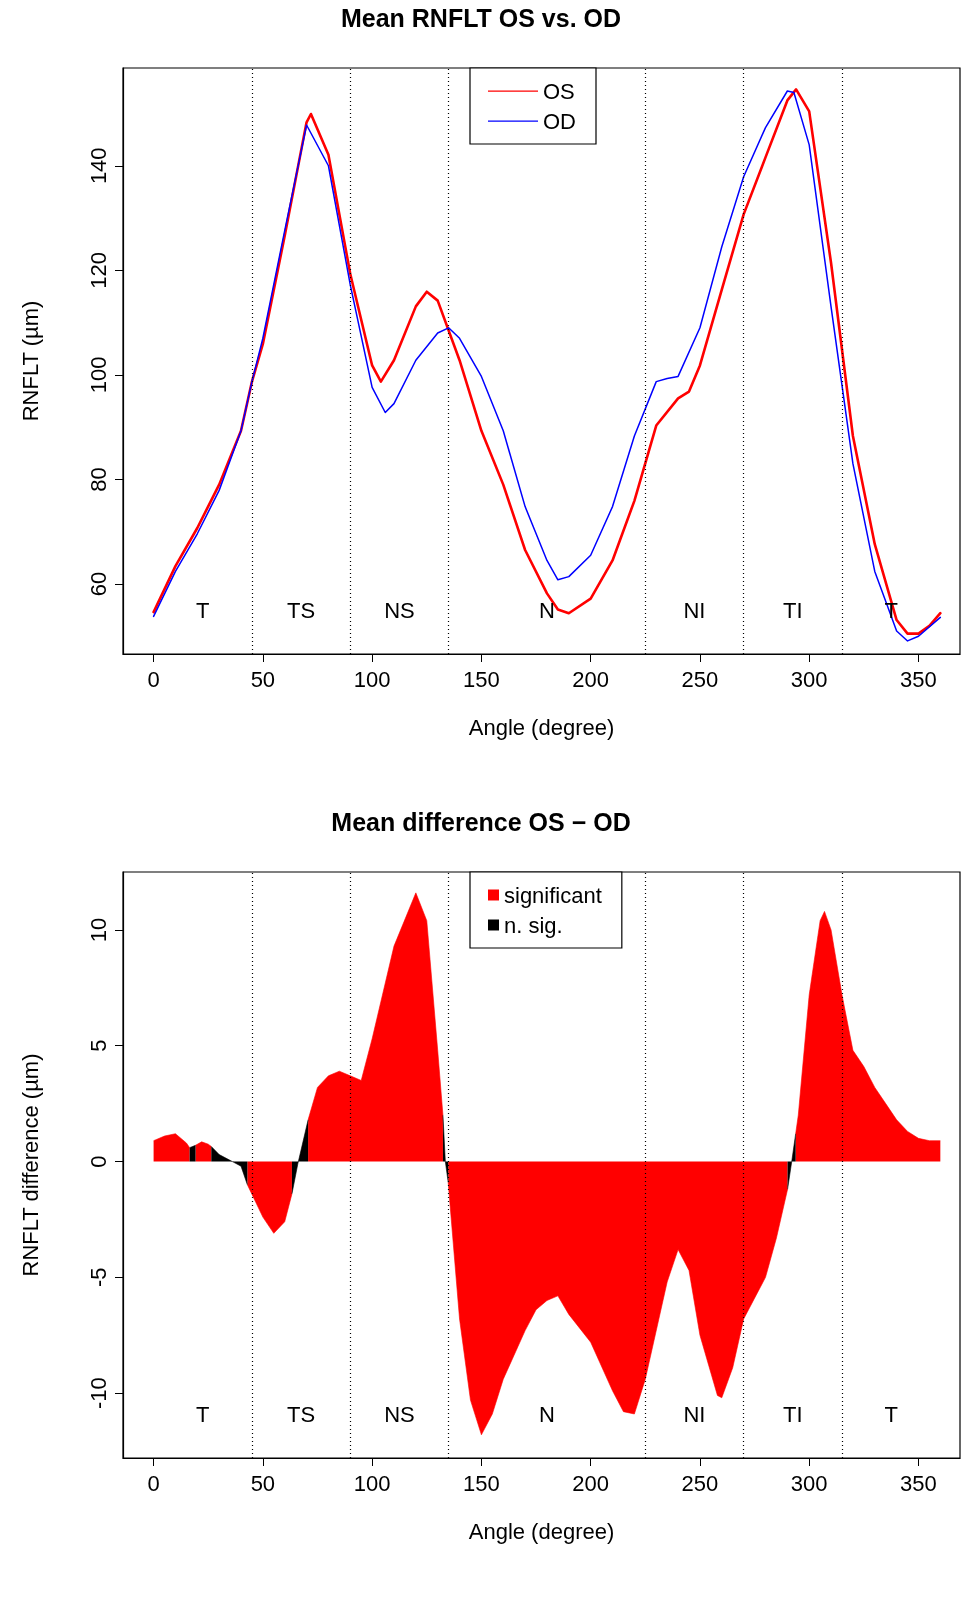 The height and width of the screenshot is (1608, 962). What do you see at coordinates (98, 270) in the screenshot?
I see `y-tick-label: 120` at bounding box center [98, 270].